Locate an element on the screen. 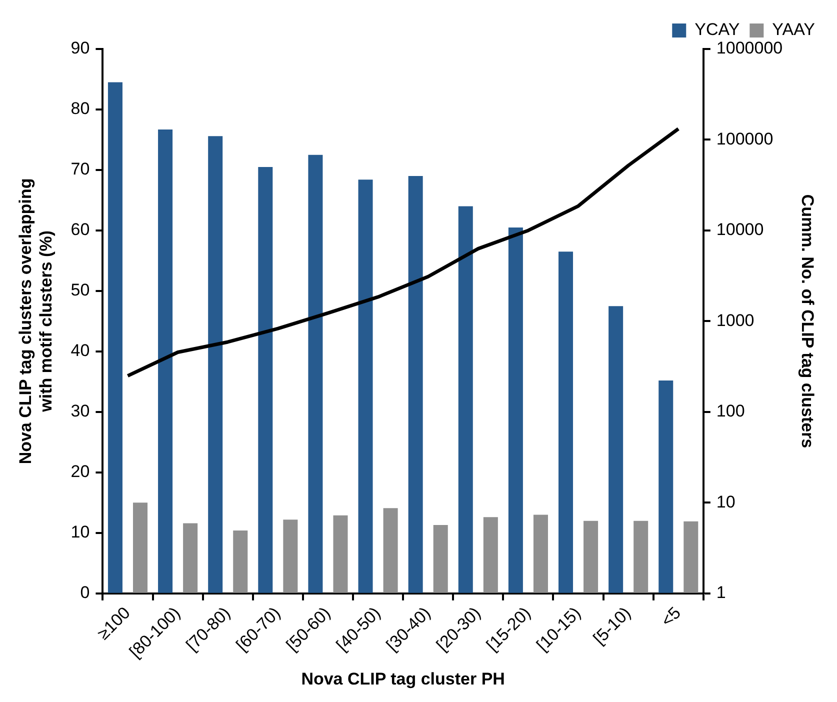 Image resolution: width=837 pixels, height=702 pixels. y-tick-label: 70 is located at coordinates (80, 169).